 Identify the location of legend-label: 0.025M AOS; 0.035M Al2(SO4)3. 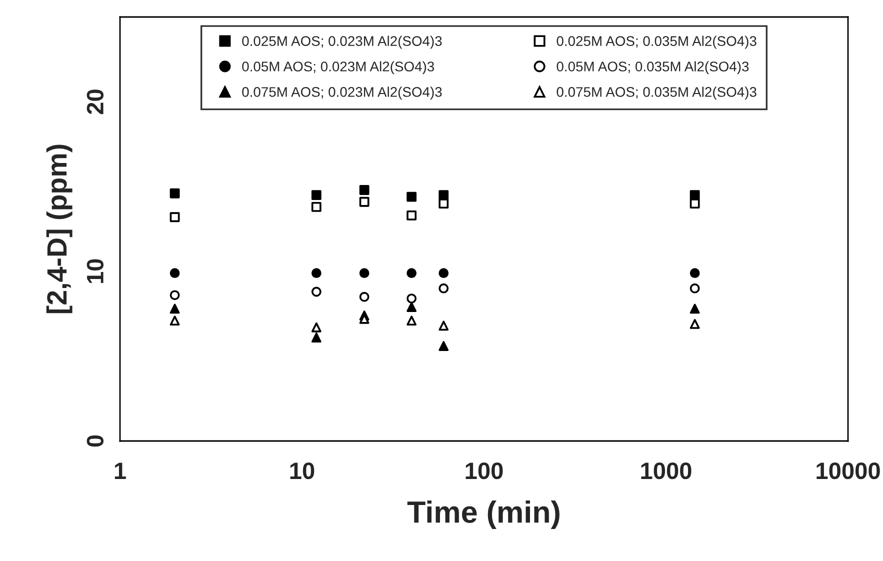
(656, 42).